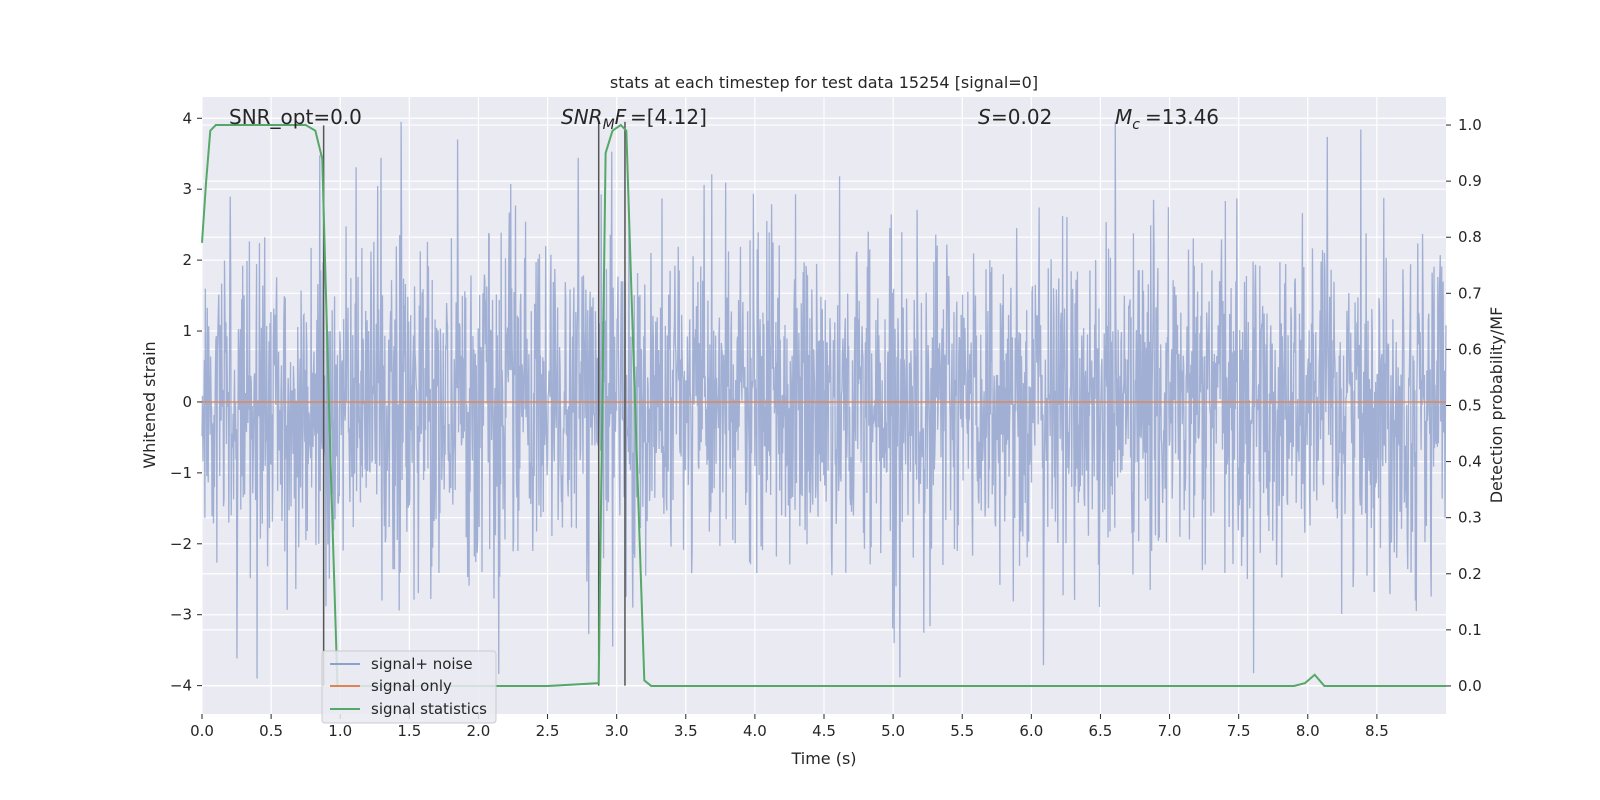 This screenshot has height=800, width=1600. I want to click on s-symbol: S, so click(984, 117).